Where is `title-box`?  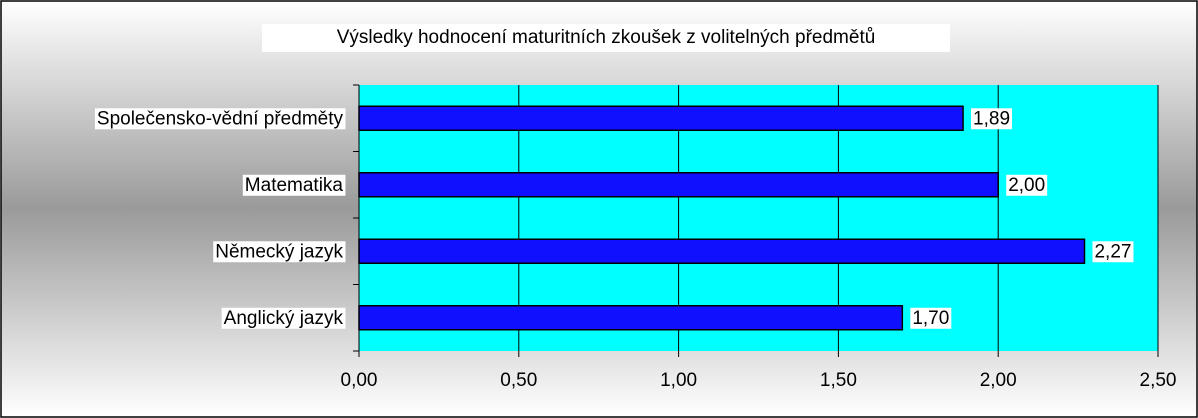 title-box is located at coordinates (606, 38).